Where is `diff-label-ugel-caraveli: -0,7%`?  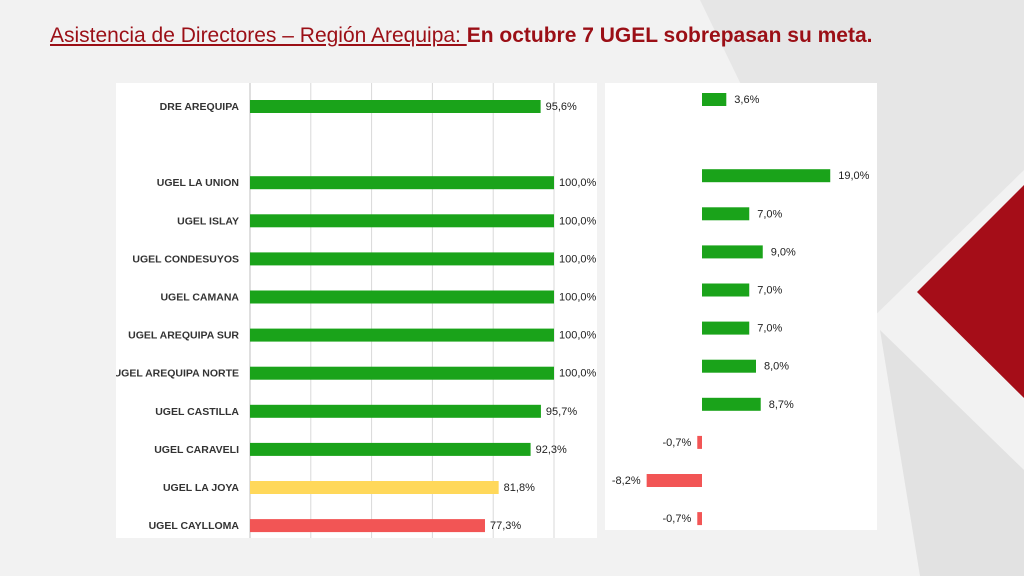 diff-label-ugel-caraveli: -0,7% is located at coordinates (677, 443).